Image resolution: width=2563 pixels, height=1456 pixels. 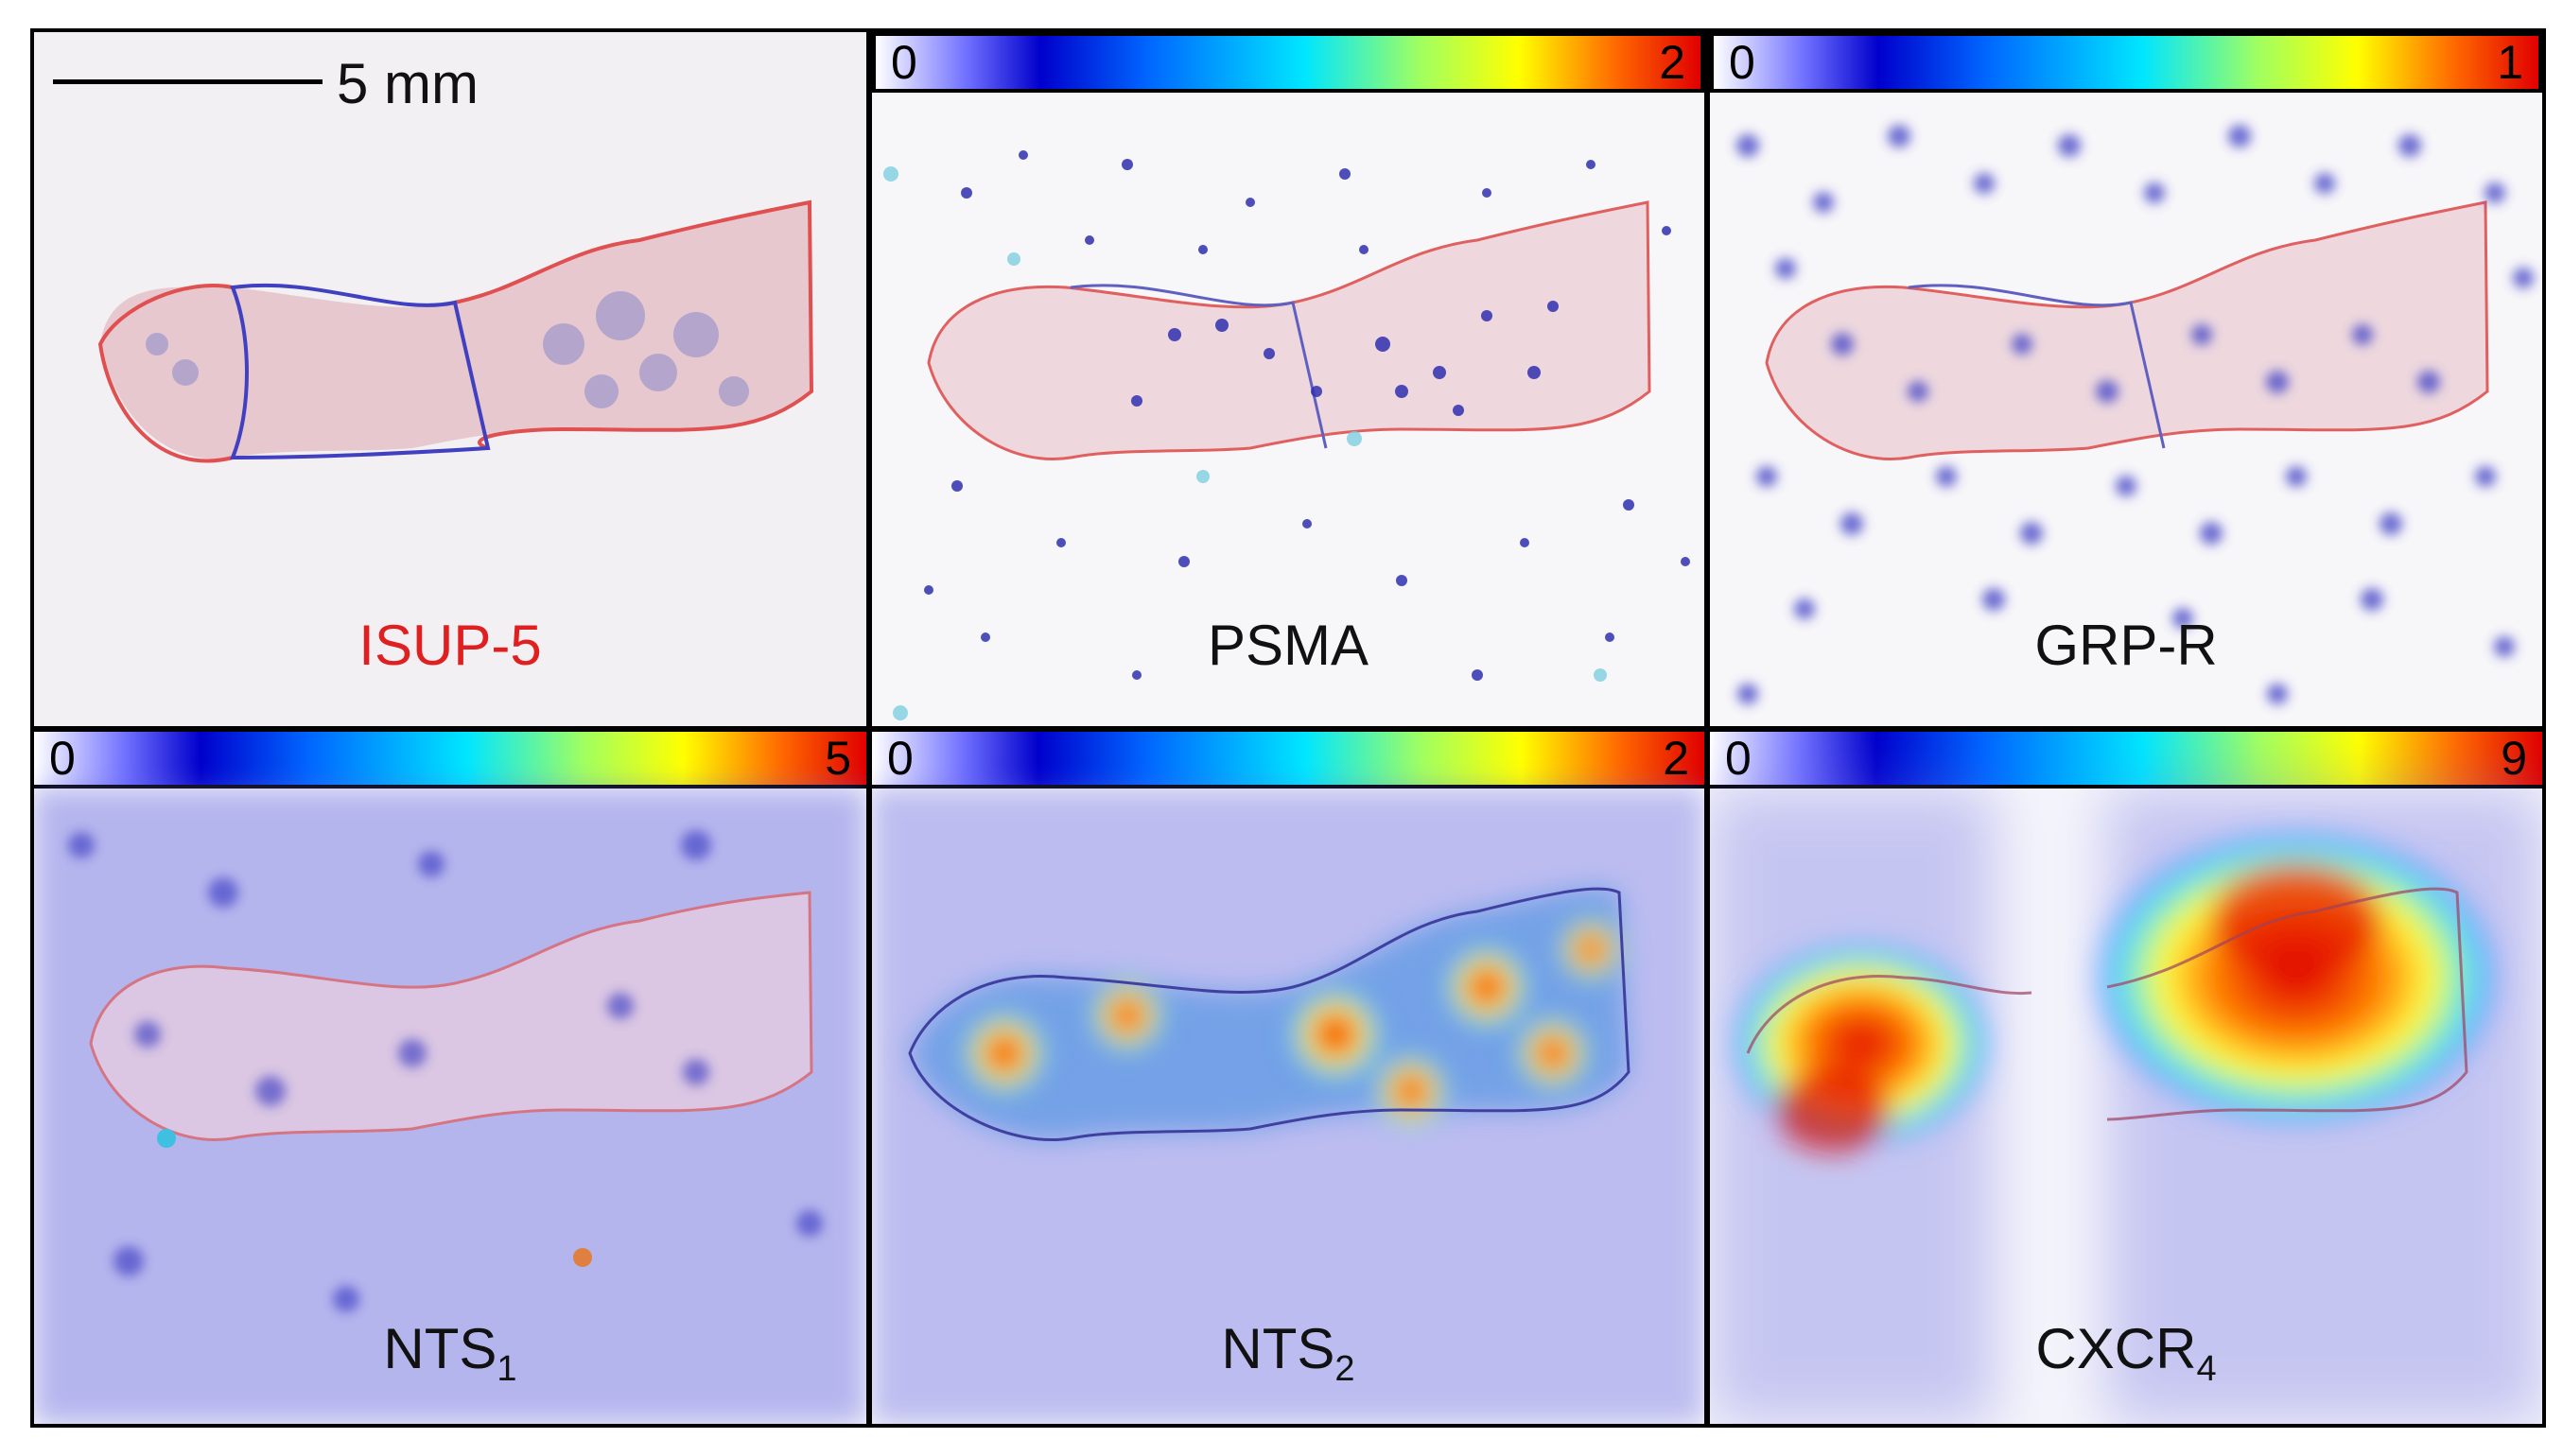 I want to click on he-tissue-image, so click(x=455, y=331).